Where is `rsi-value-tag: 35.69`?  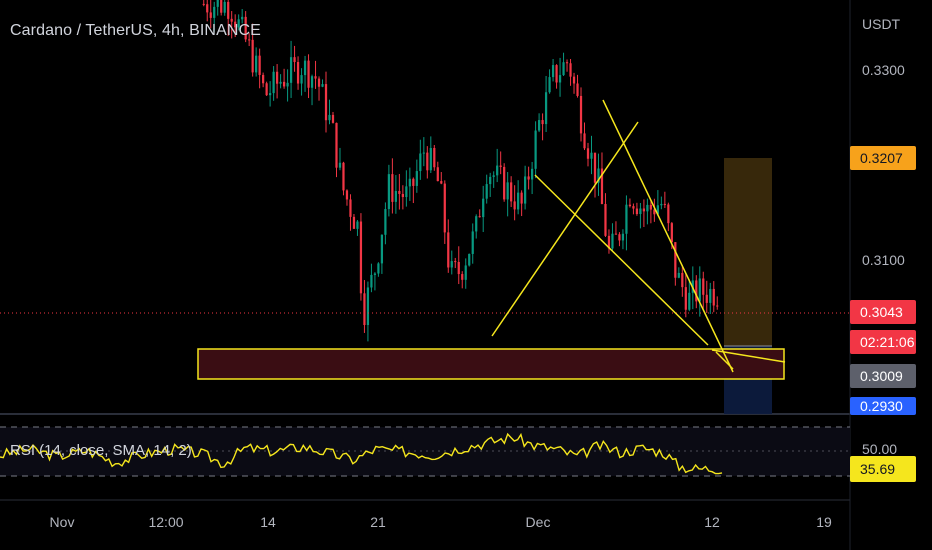
rsi-value-tag: 35.69 is located at coordinates (883, 469).